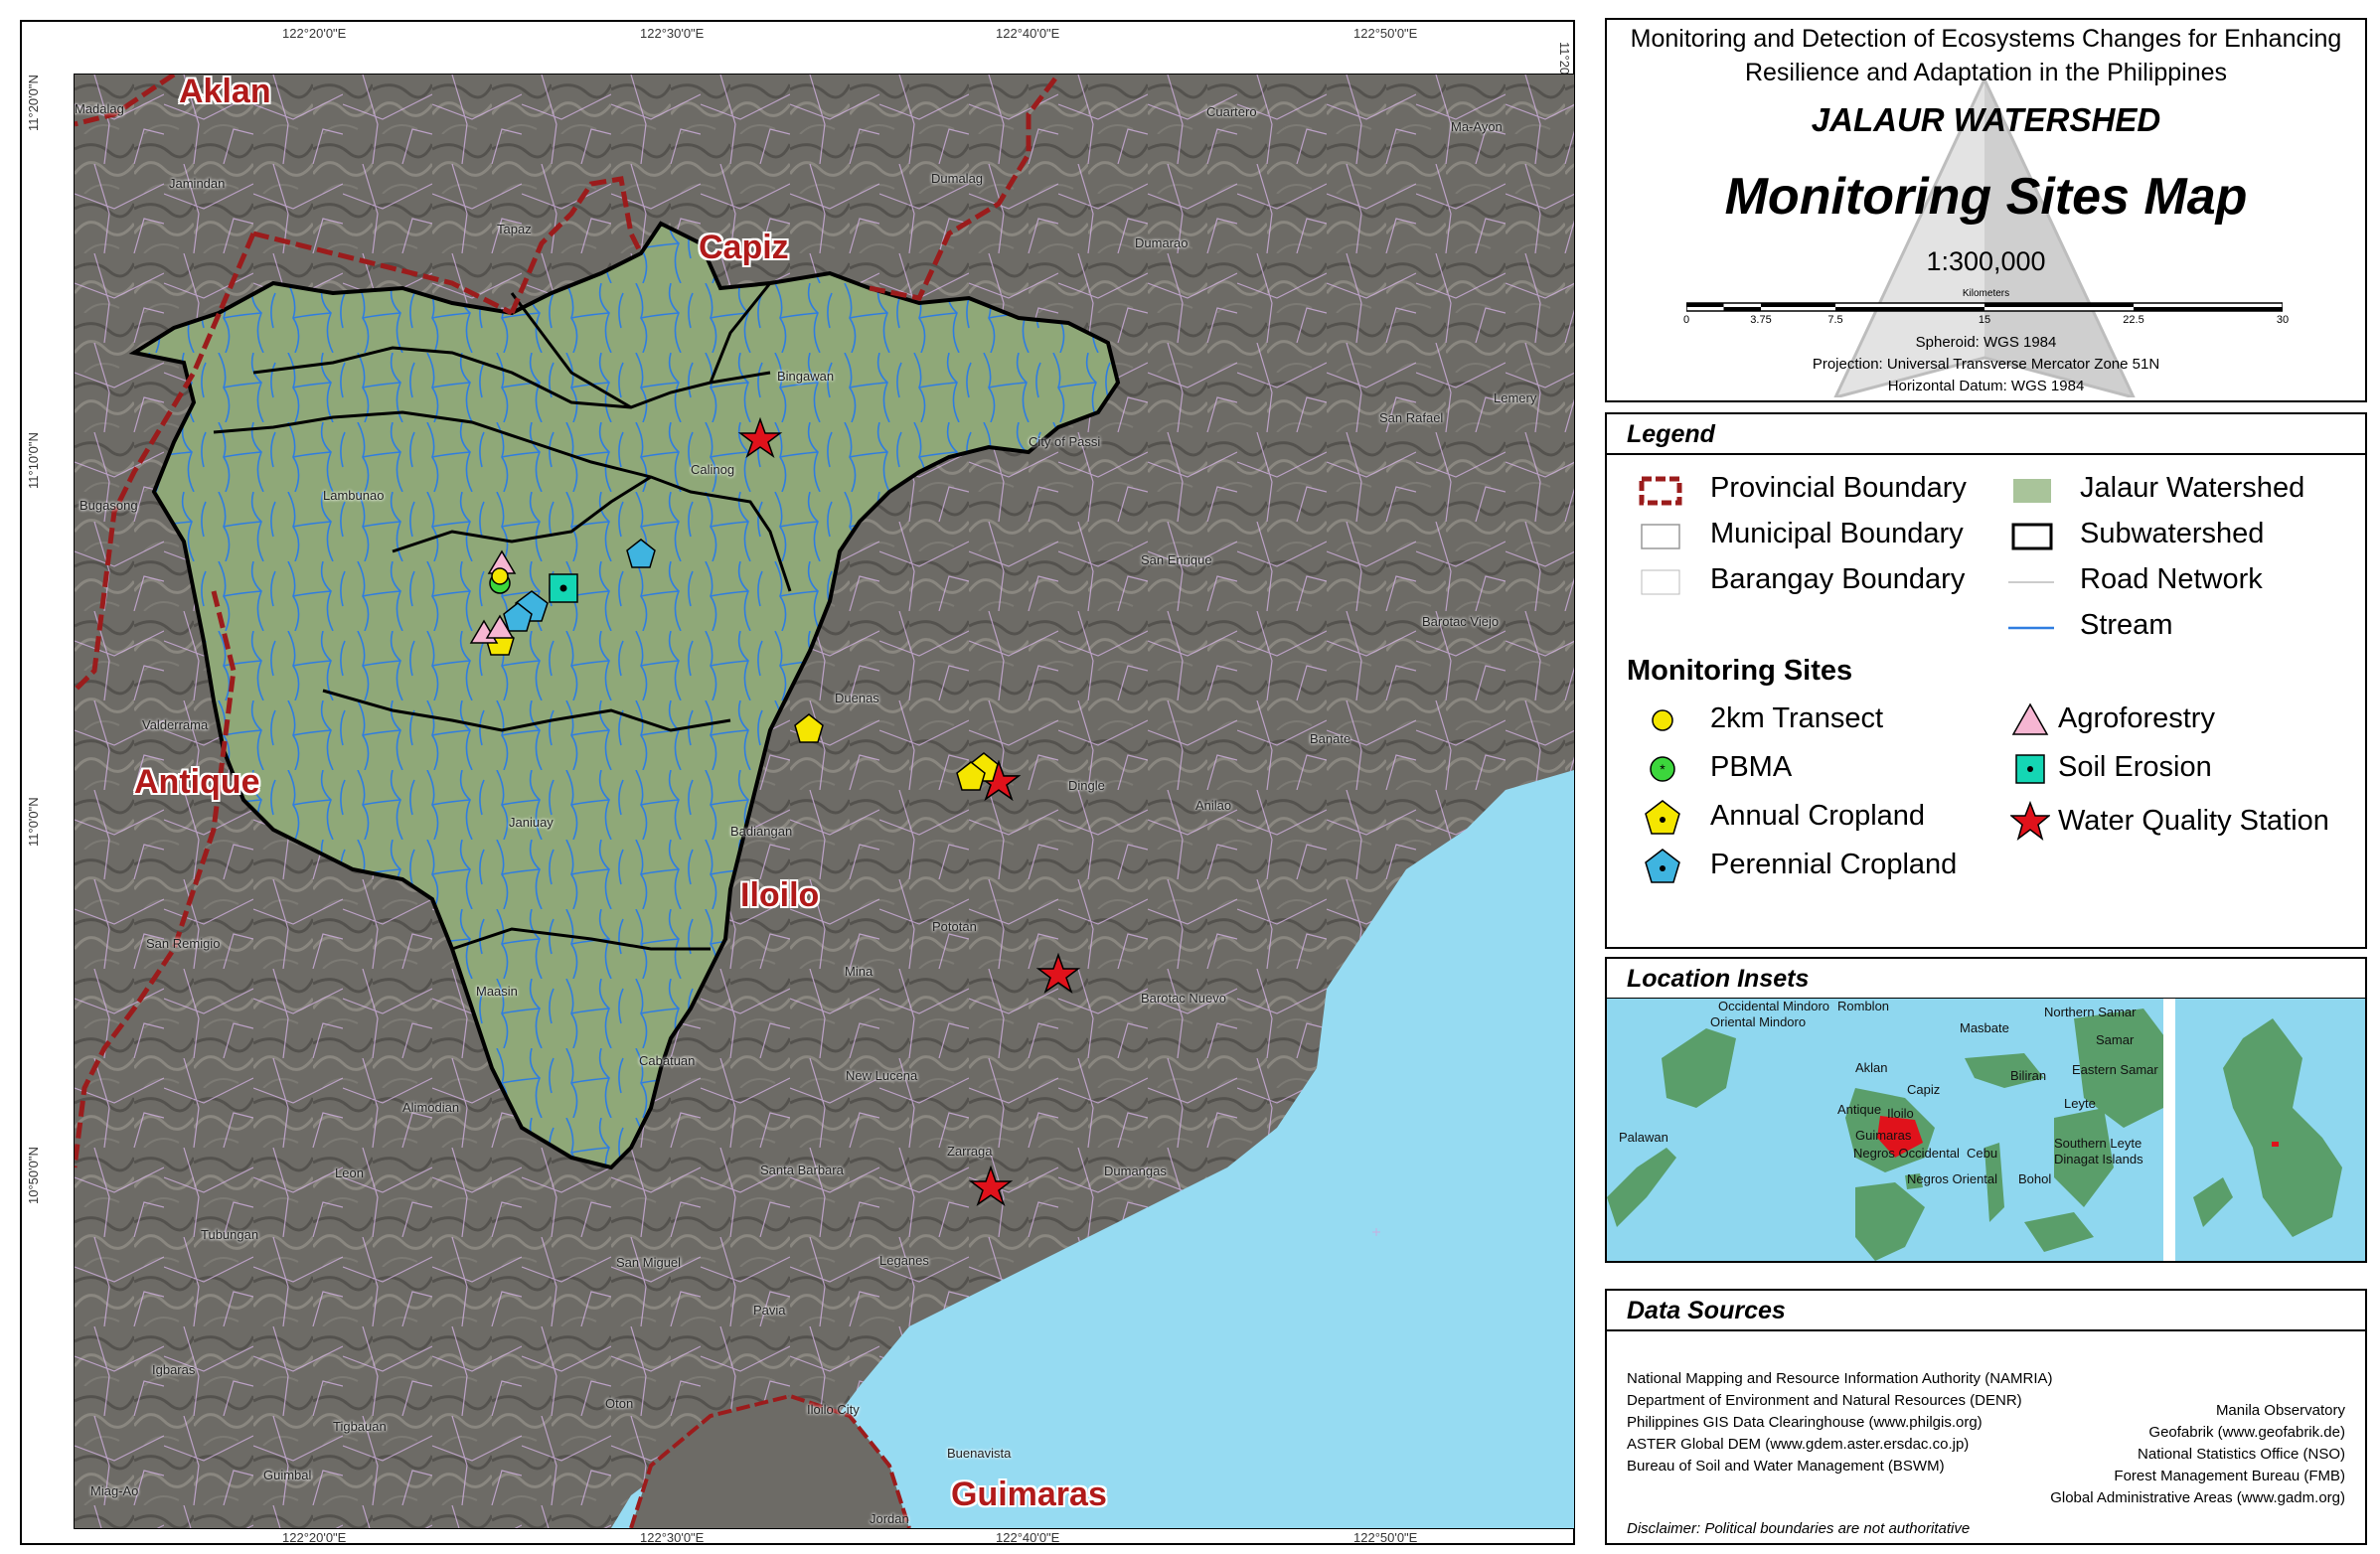  Describe the element at coordinates (672, 1537) in the screenshot. I see `graticule-bottom-label: 122°30'0"E` at that location.